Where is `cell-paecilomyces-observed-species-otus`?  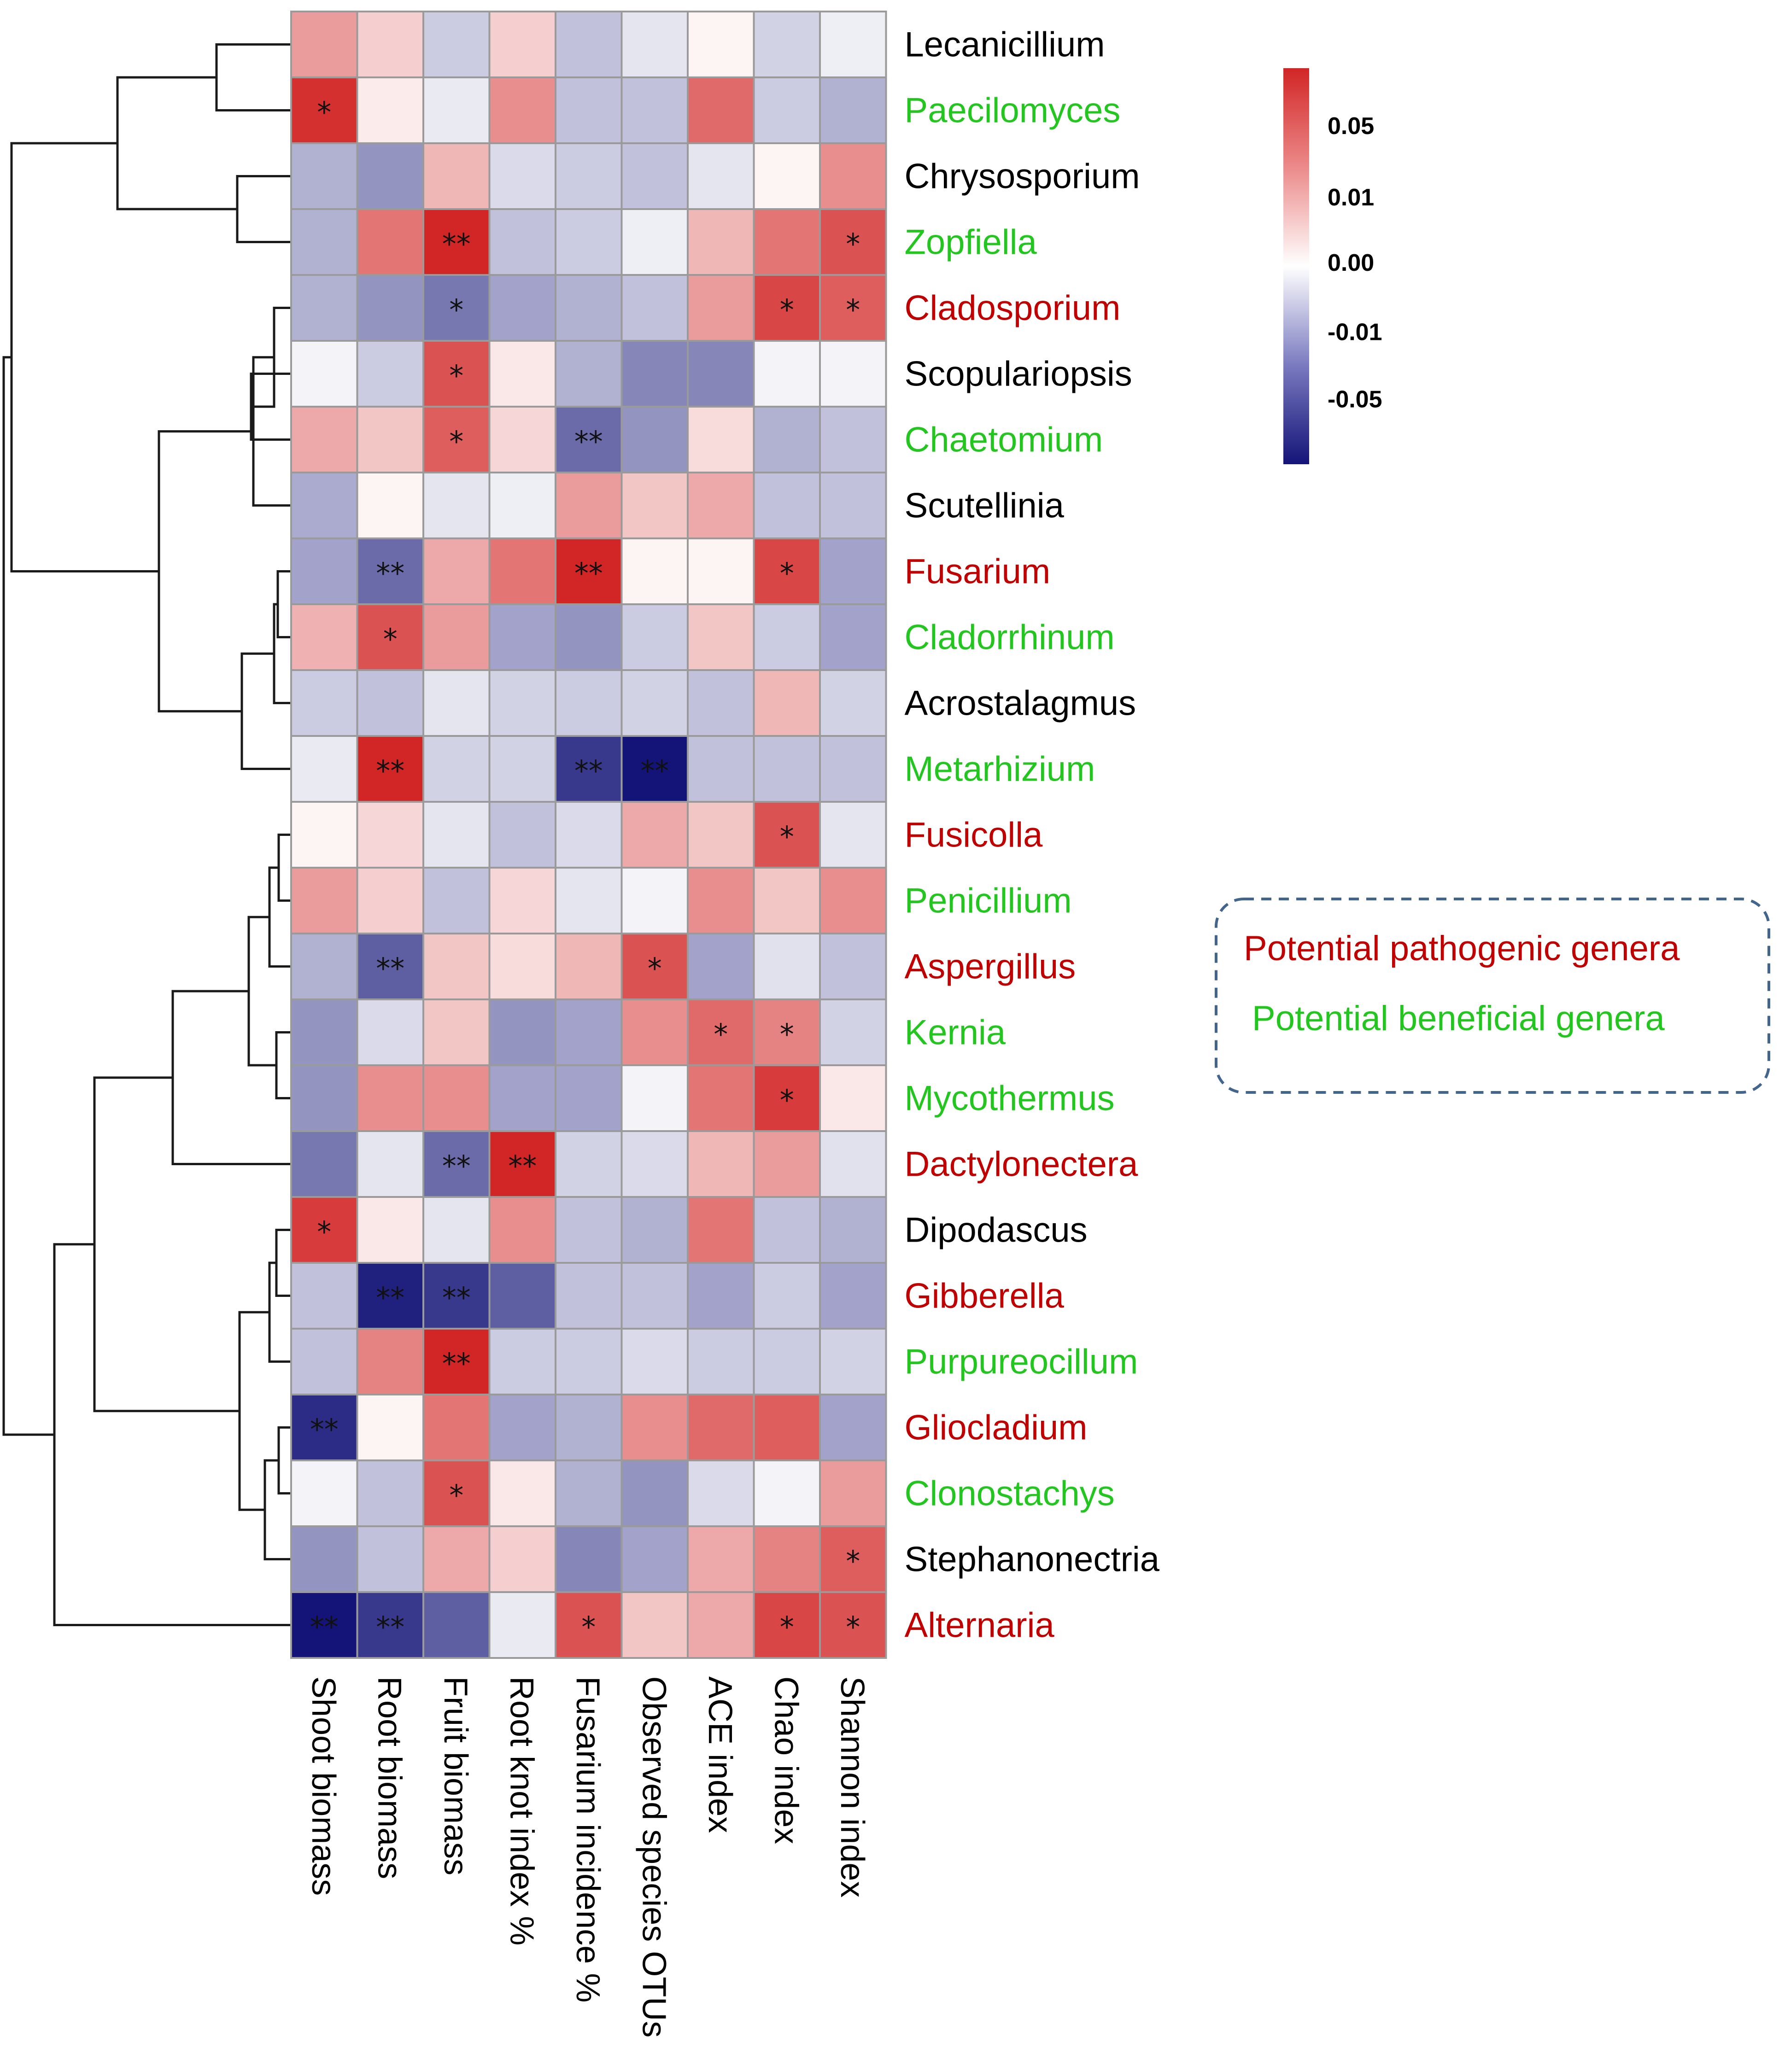
cell-paecilomyces-observed-species-otus is located at coordinates (655, 110).